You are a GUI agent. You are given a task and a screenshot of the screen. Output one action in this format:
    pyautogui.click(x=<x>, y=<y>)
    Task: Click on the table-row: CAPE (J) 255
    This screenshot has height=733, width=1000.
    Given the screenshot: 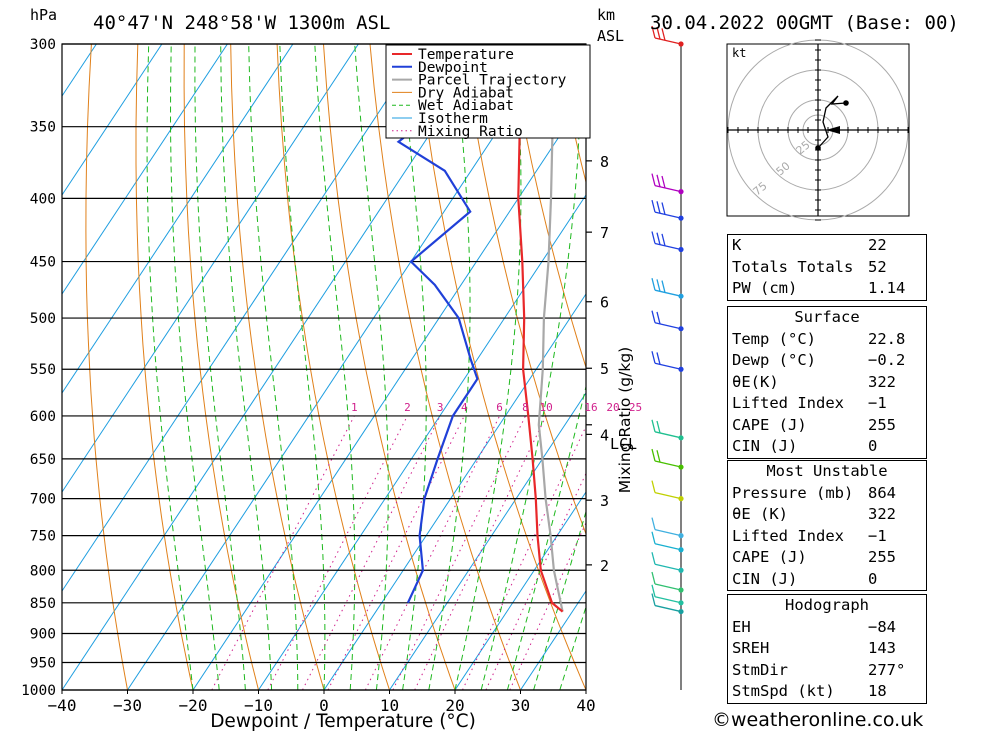 What is the action you would take?
    pyautogui.click(x=827, y=558)
    